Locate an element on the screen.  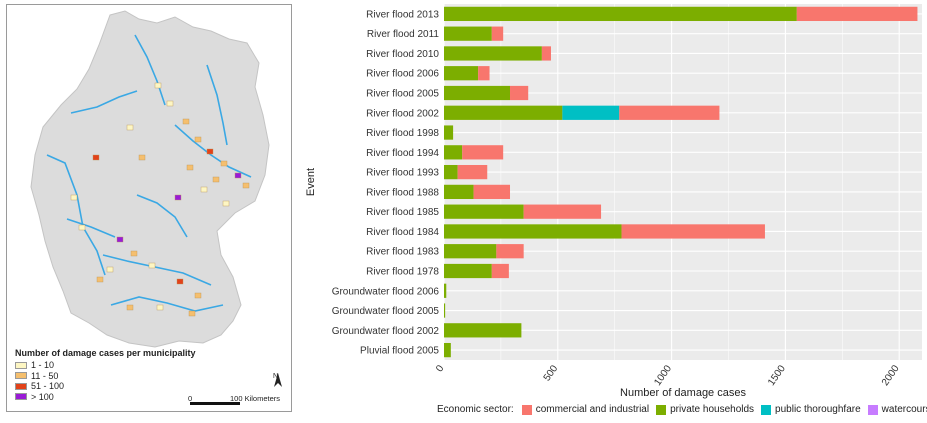
x-axis-title: Number of damage cases is located at coordinates (683, 393).